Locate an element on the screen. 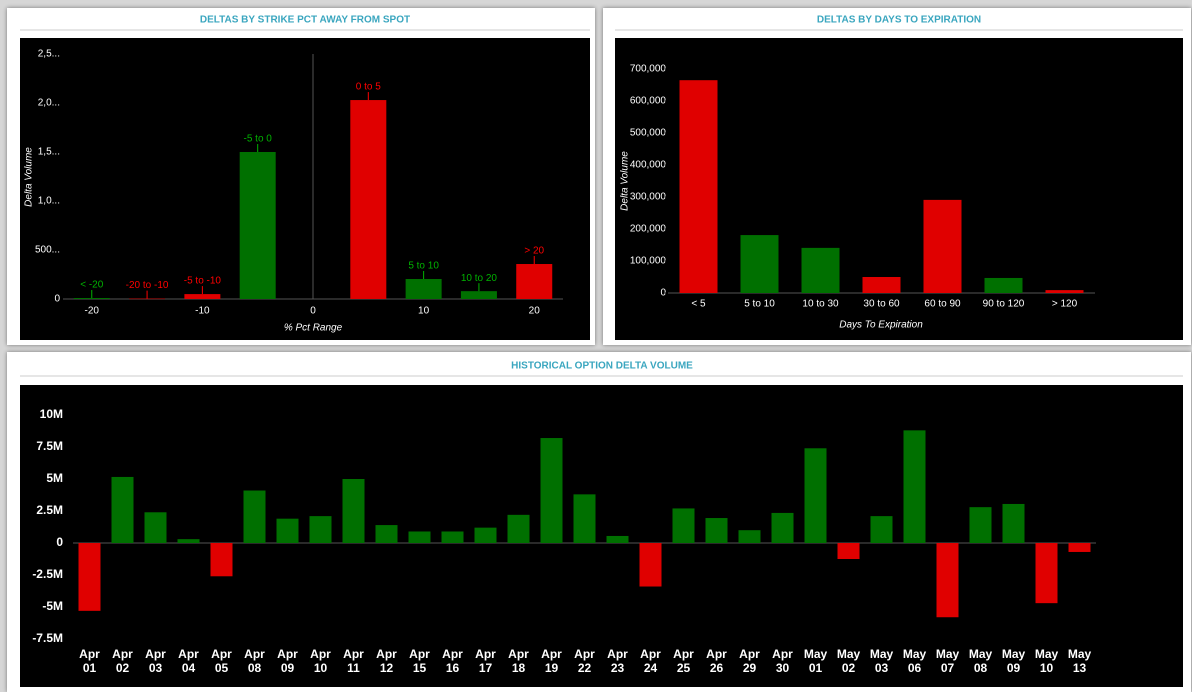 The height and width of the screenshot is (692, 1192). bar-label: > 20 is located at coordinates (534, 251).